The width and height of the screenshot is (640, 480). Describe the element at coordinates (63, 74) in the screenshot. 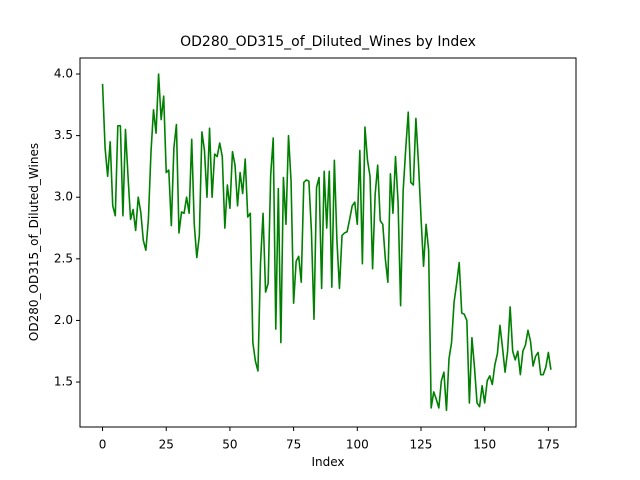

I see `y-tick-label: 4.0` at that location.